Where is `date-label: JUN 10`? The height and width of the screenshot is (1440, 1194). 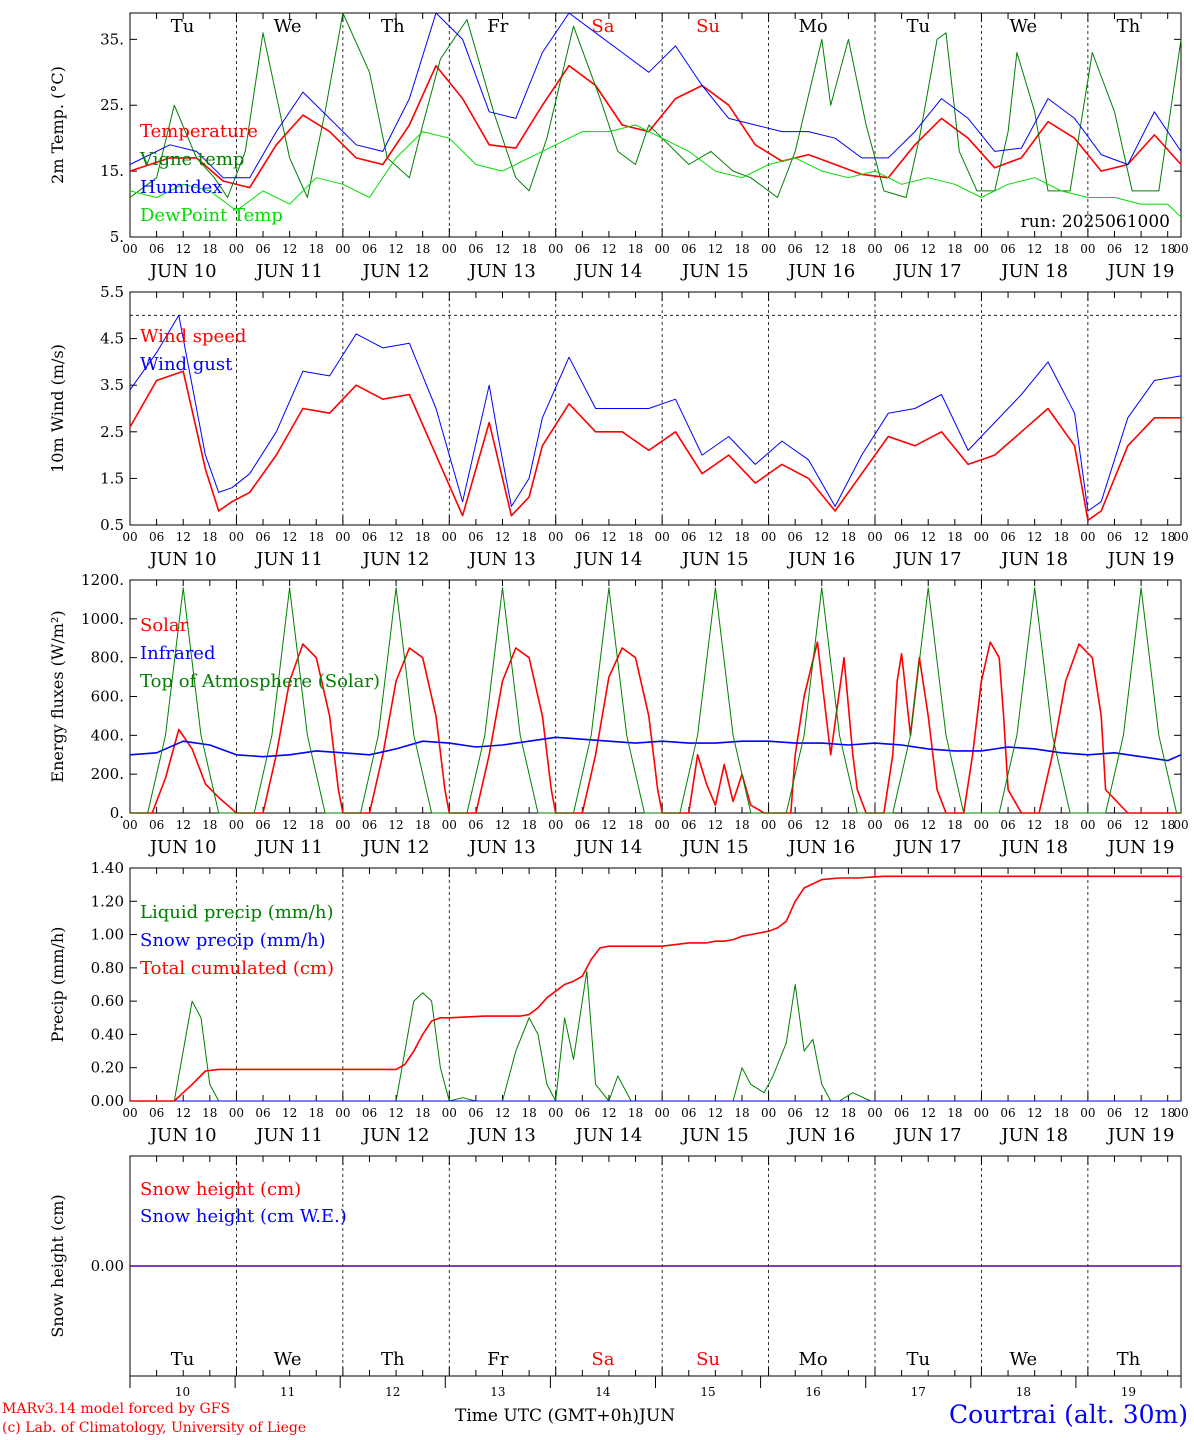
date-label: JUN 10 is located at coordinates (182, 559).